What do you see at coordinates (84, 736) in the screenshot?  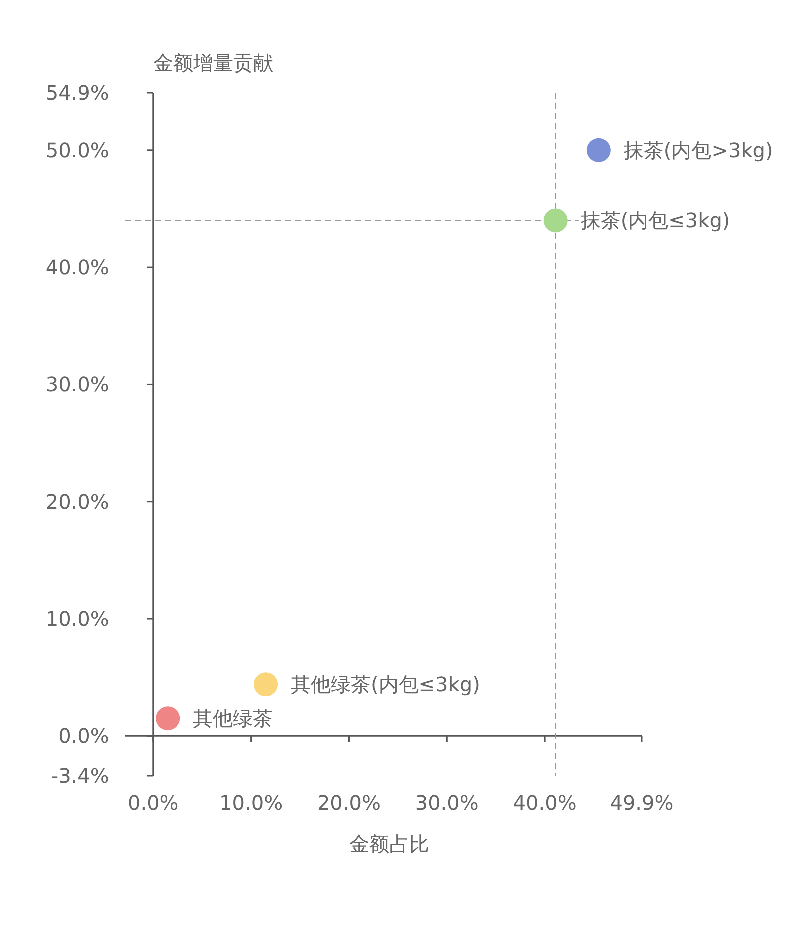 I see `y-tick-label: 0.0%` at bounding box center [84, 736].